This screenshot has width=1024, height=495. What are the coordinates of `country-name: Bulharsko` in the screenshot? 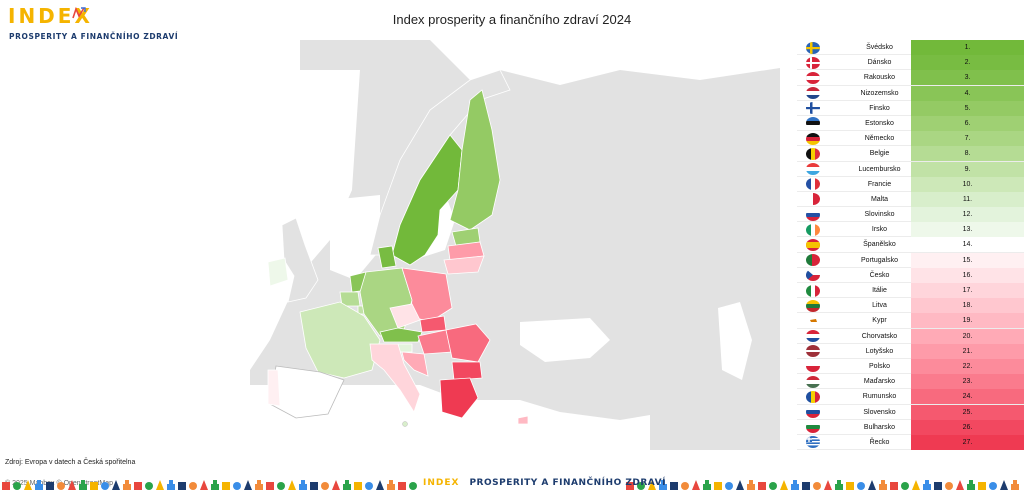 It's located at (879, 427).